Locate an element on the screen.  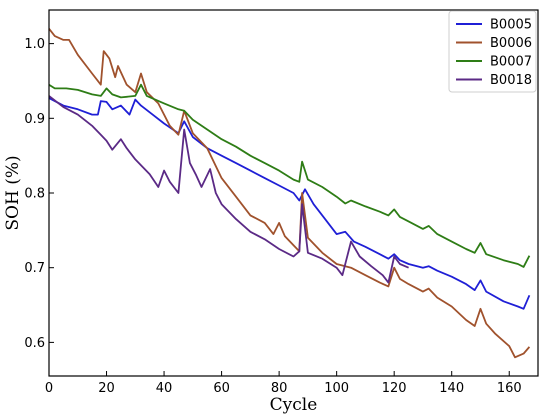
x-tick-label: 160 is located at coordinates (509, 388).